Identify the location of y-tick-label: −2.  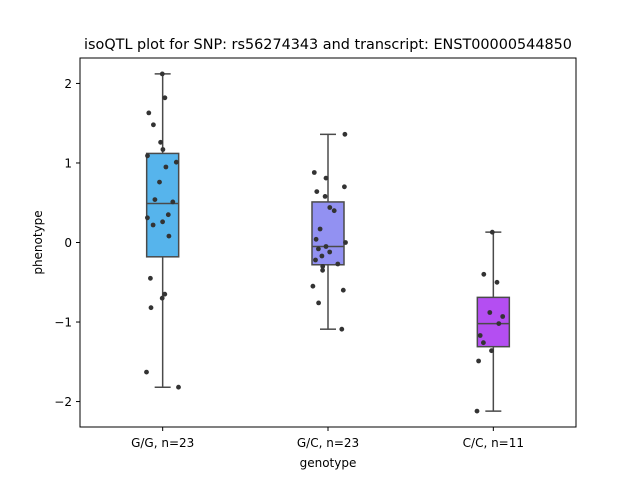
(63, 402).